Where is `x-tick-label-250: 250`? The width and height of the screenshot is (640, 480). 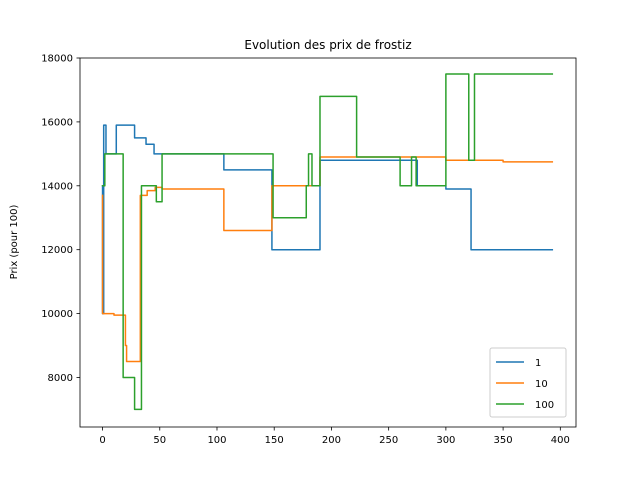 x-tick-label-250: 250 is located at coordinates (388, 440).